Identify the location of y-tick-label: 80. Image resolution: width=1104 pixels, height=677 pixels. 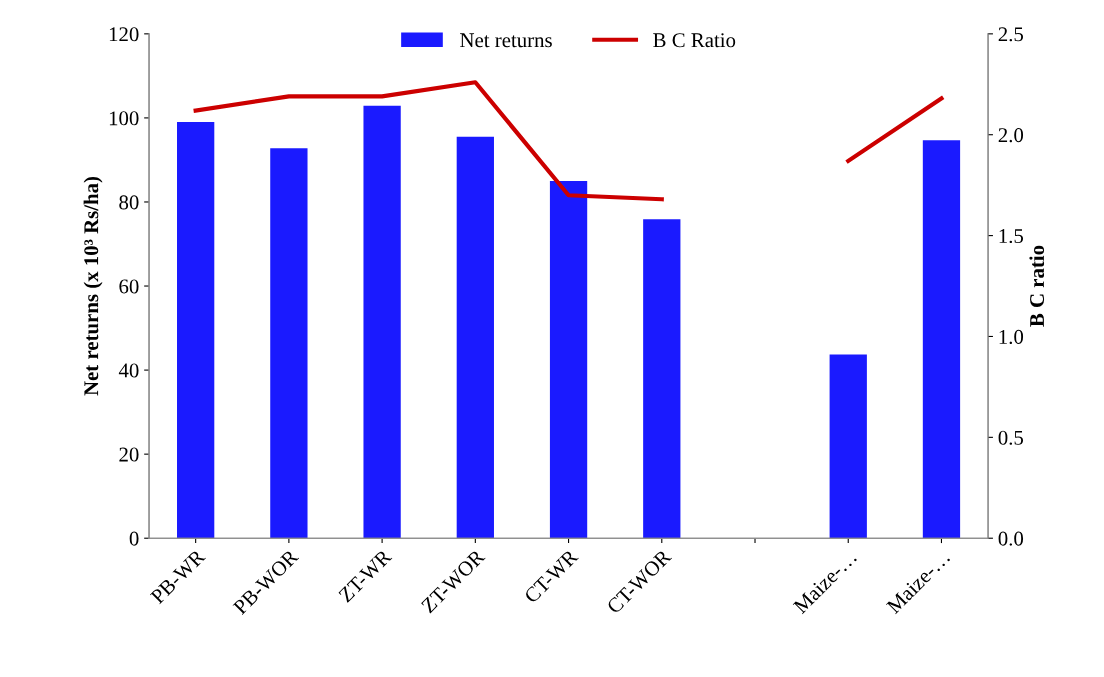
(129, 202).